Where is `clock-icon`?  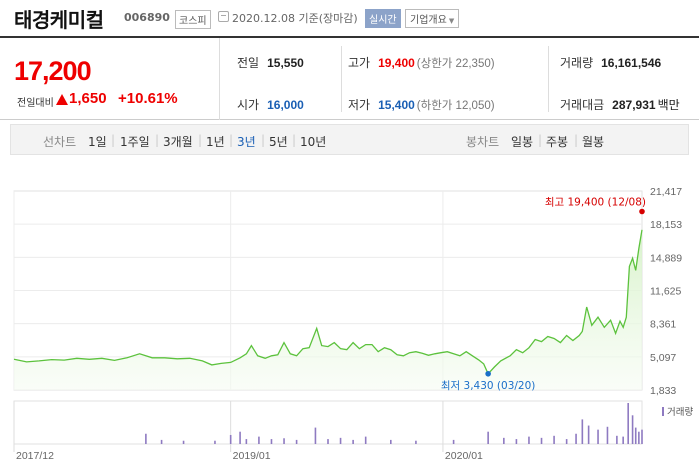 clock-icon is located at coordinates (223, 16).